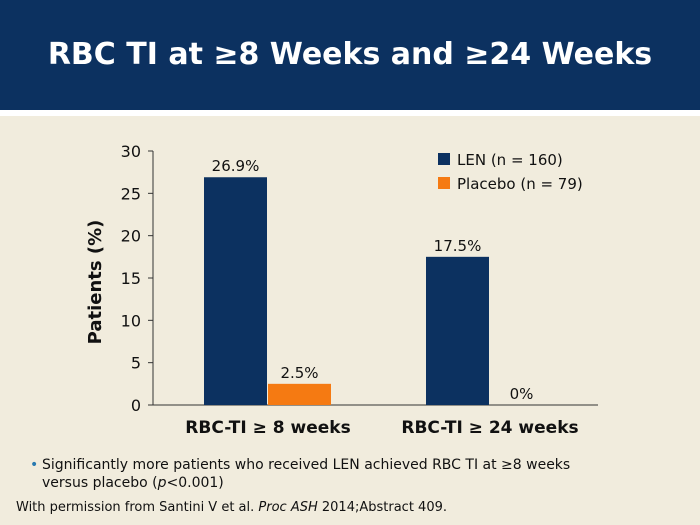 This screenshot has width=700, height=525. I want to click on legend-swatch-len, so click(444, 159).